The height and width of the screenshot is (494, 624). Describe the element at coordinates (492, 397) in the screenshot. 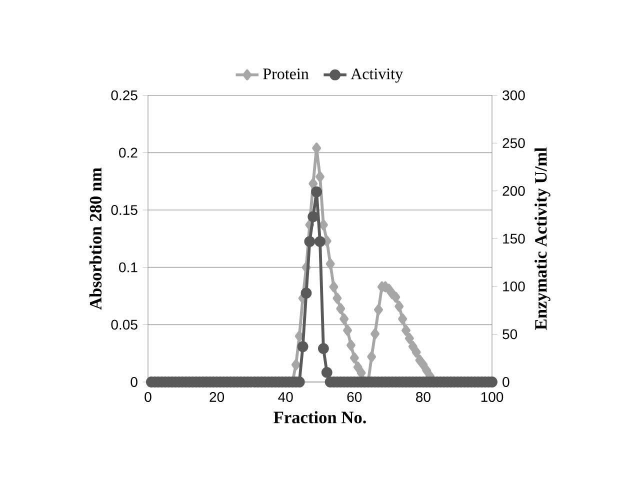

I see `x-tick-label: 100` at that location.